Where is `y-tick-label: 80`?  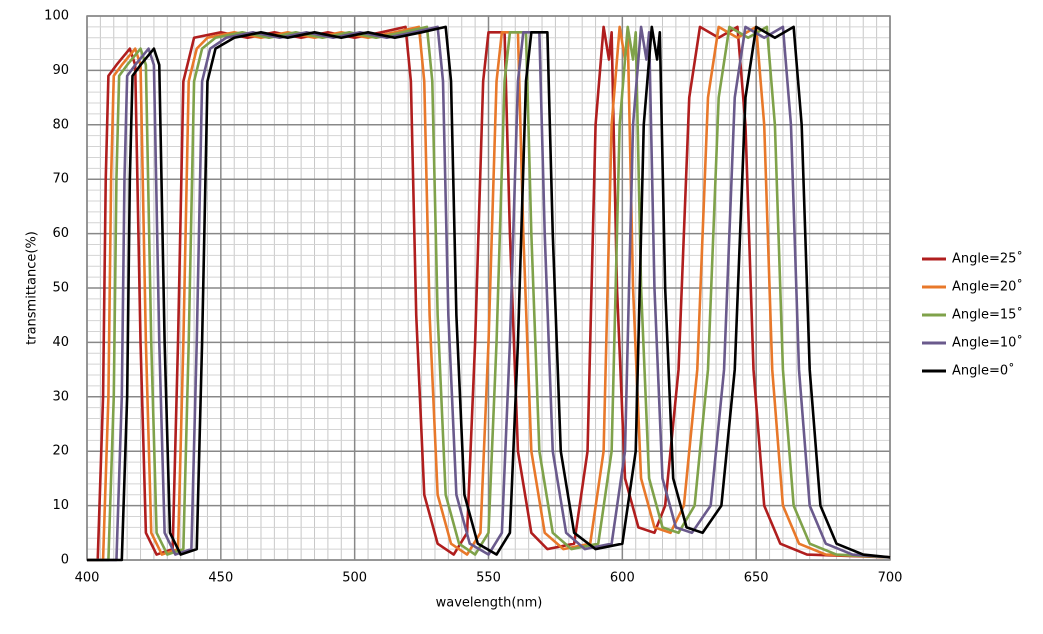
y-tick-label: 80 is located at coordinates (60, 124).